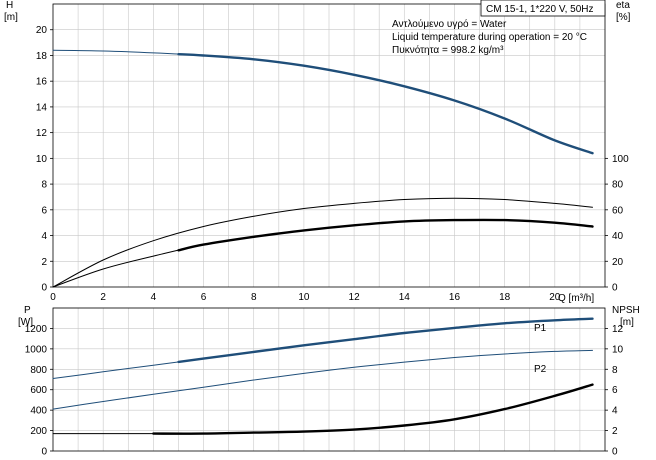 The image size is (656, 460). I want to click on title-box, so click(543, 8).